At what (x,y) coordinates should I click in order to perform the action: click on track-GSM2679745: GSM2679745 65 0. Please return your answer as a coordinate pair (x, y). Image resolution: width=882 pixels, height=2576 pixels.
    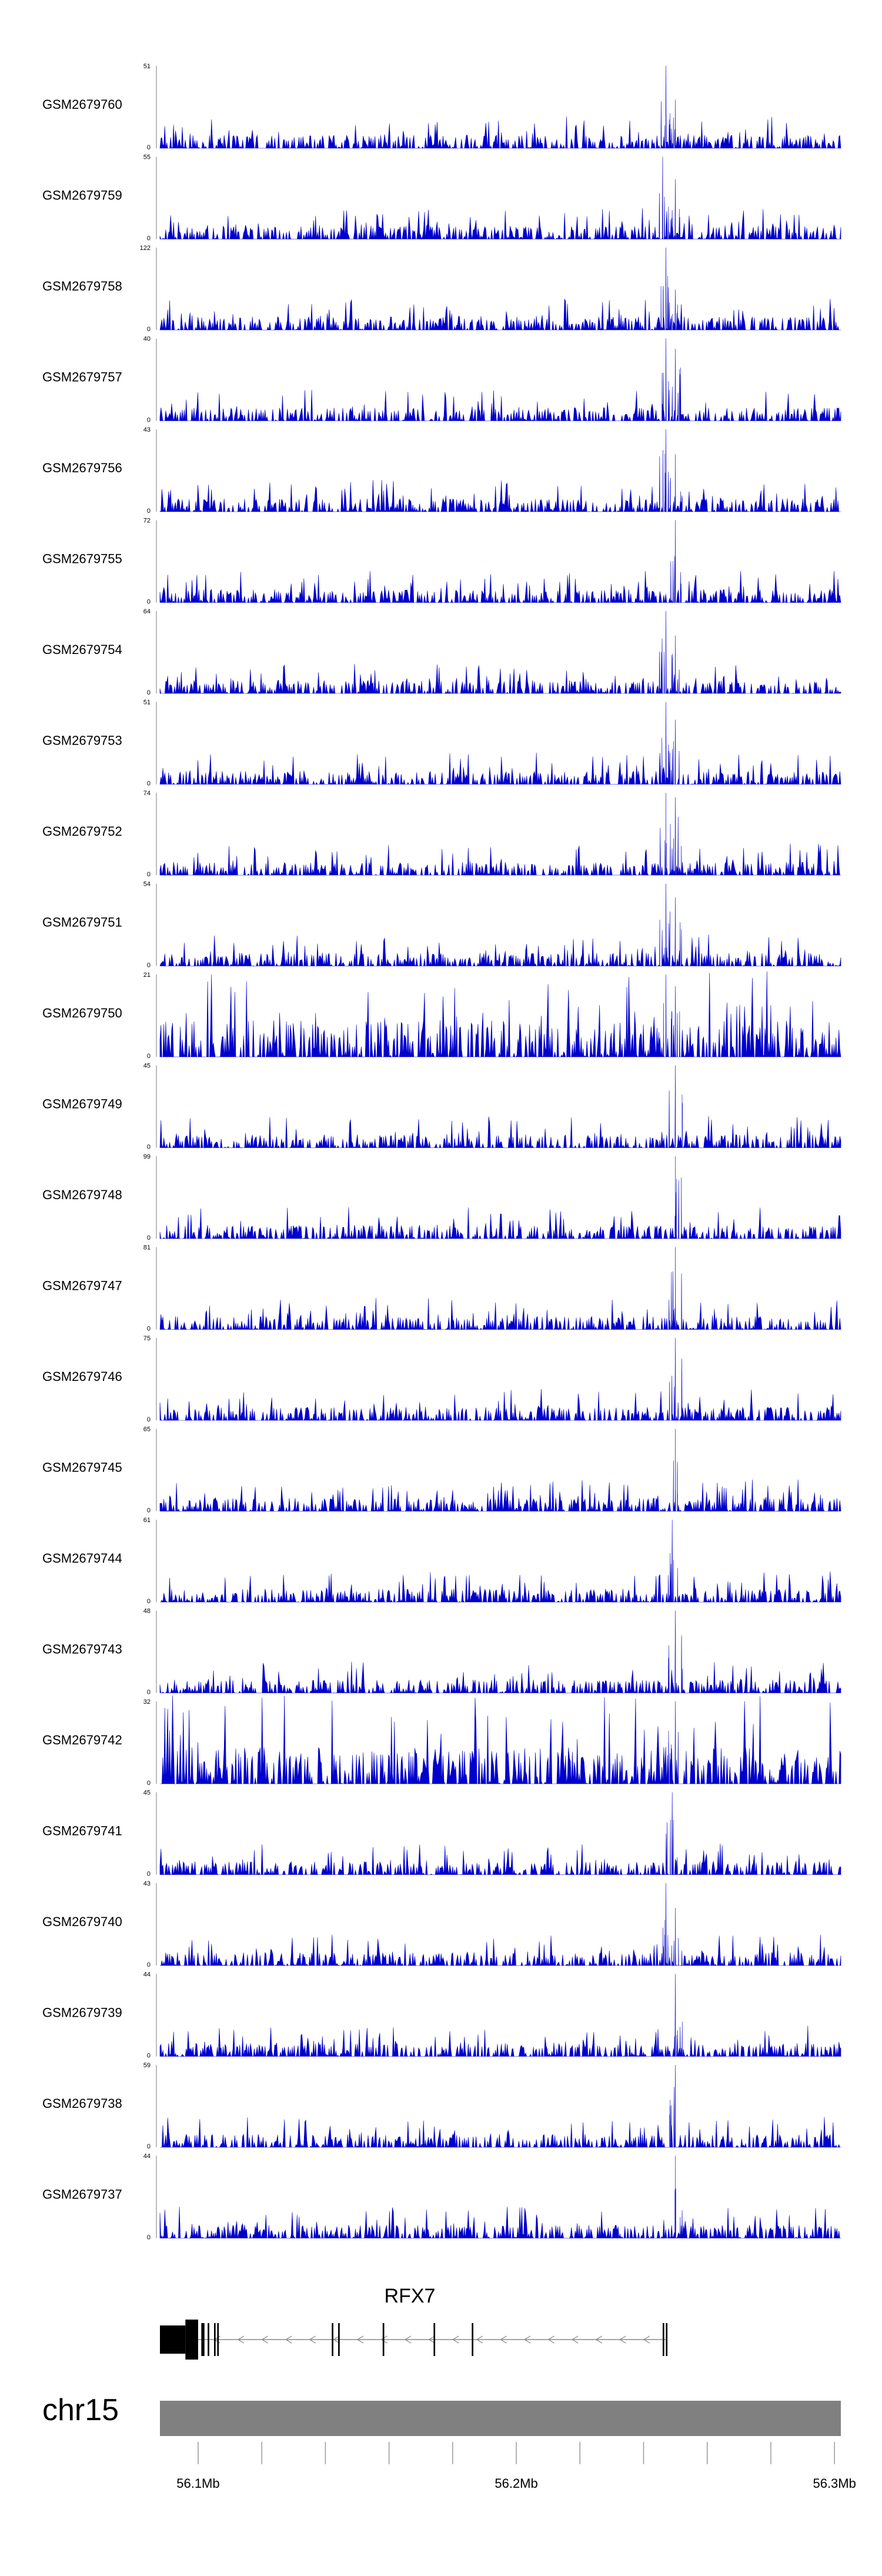
    Looking at the image, I should click on (441, 1470).